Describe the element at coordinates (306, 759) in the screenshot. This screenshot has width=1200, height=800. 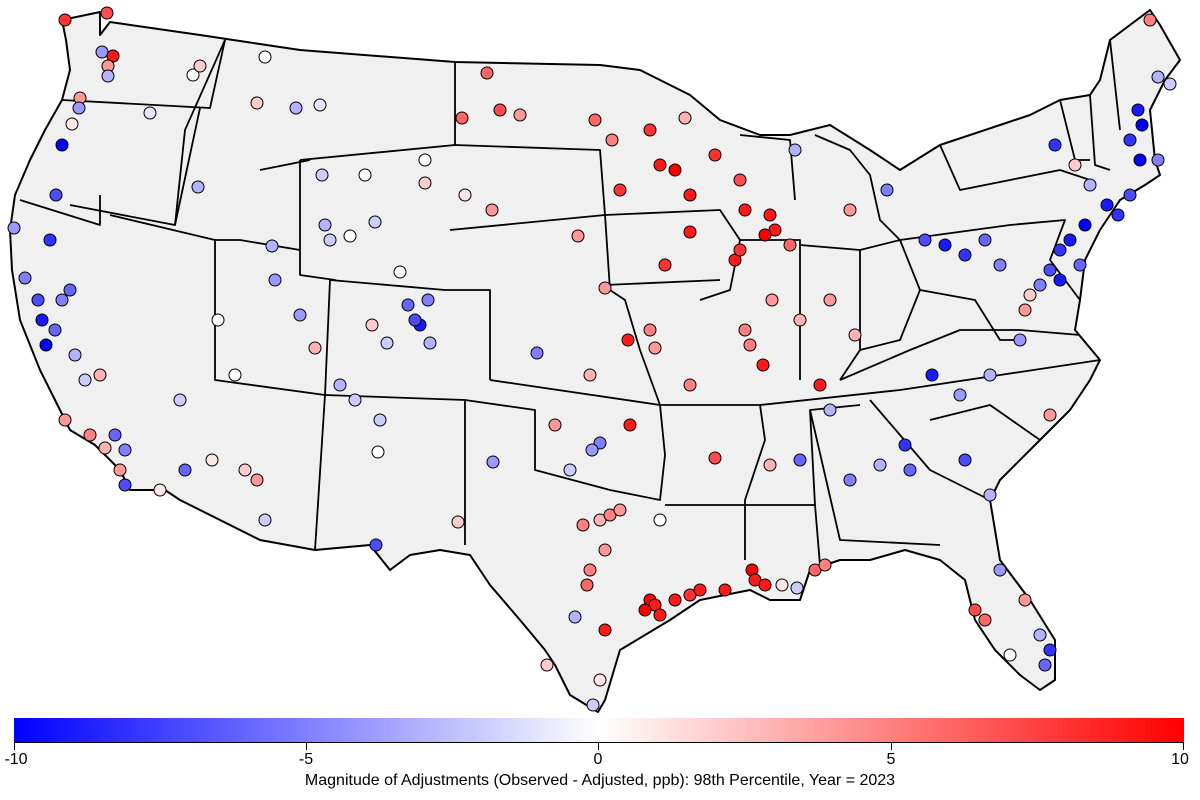
I see `colorbar-tick-label: -5` at that location.